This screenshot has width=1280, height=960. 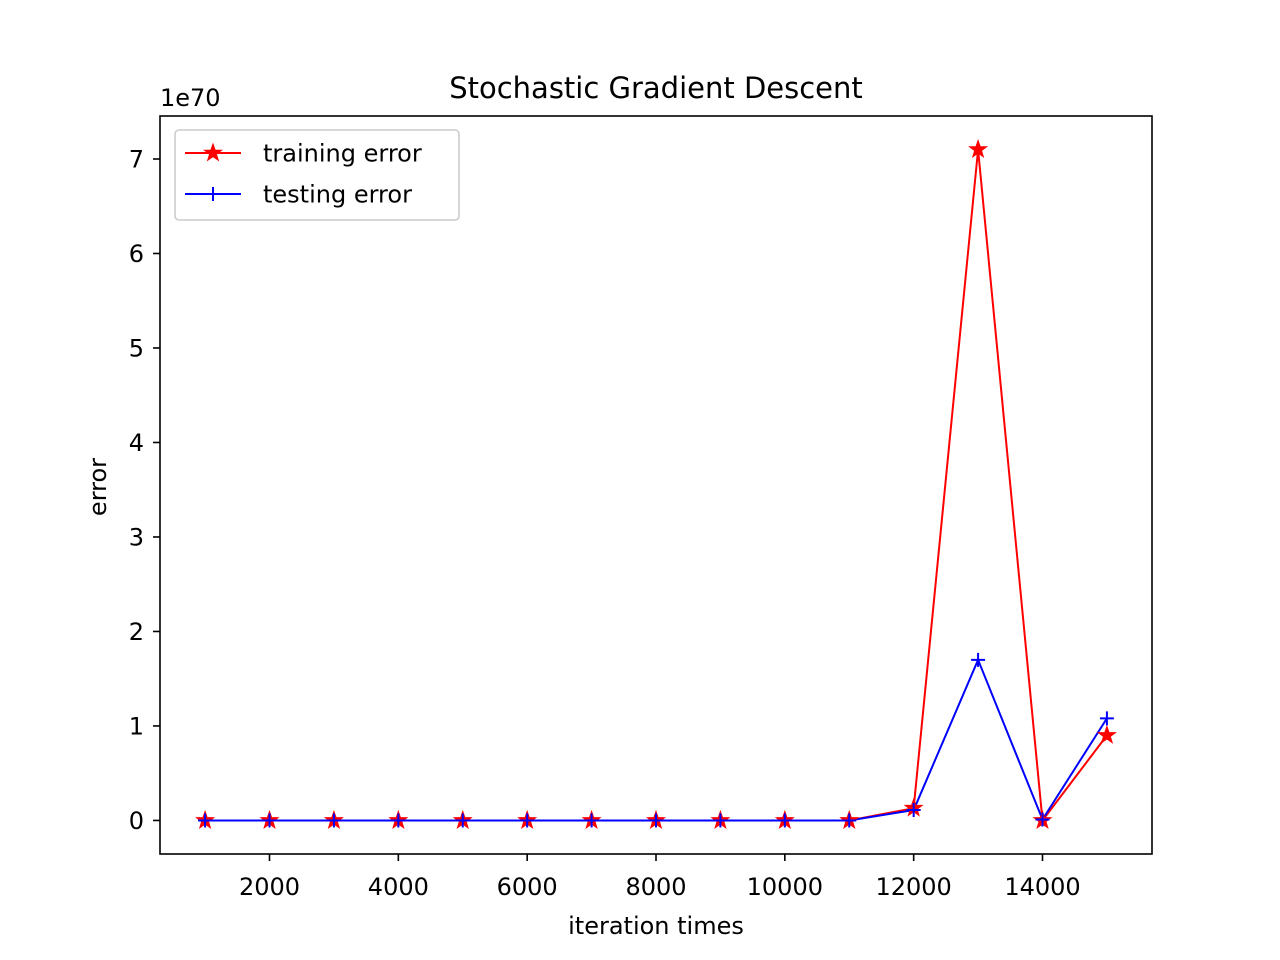 I want to click on x-tick-label: 10000, so click(x=785, y=887).